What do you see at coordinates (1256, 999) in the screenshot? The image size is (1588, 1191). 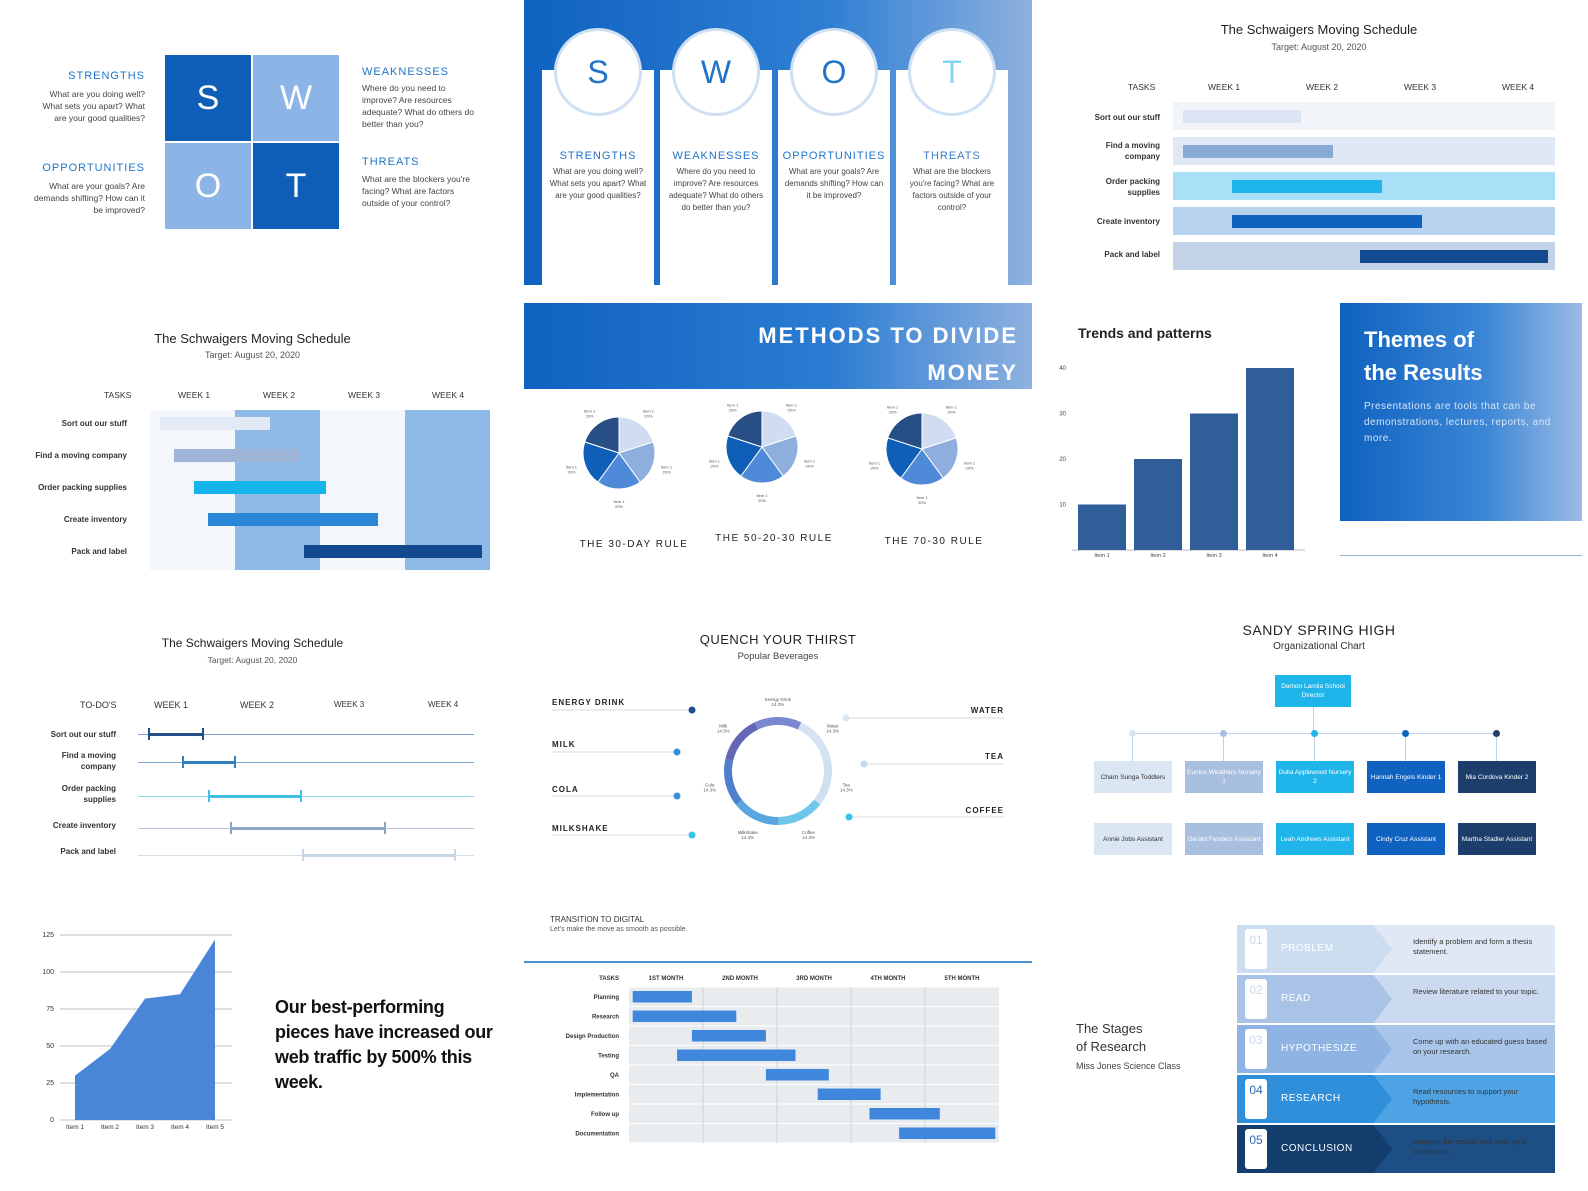 I see `stage-number: 02` at bounding box center [1256, 999].